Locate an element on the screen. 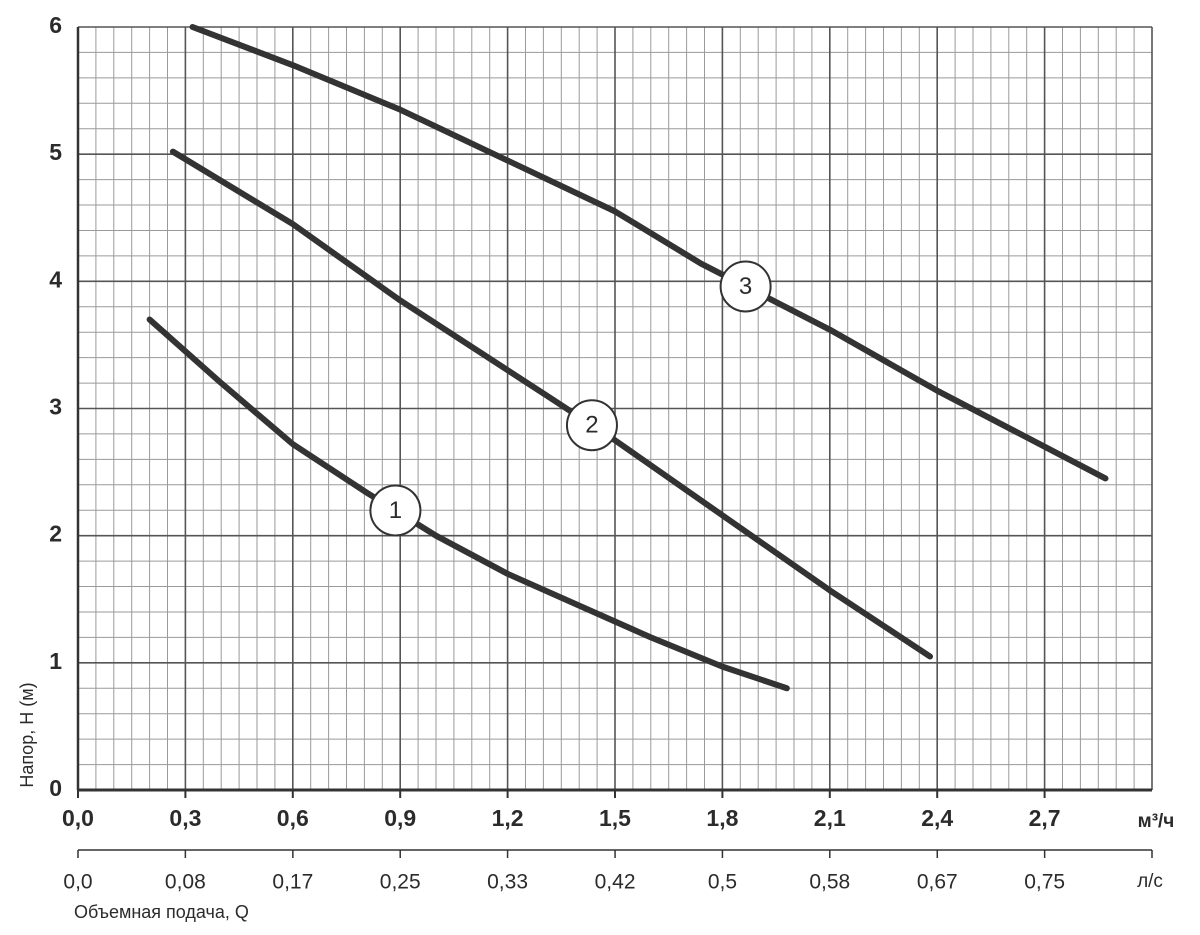  x-tick-label: 1,8 is located at coordinates (722, 818).